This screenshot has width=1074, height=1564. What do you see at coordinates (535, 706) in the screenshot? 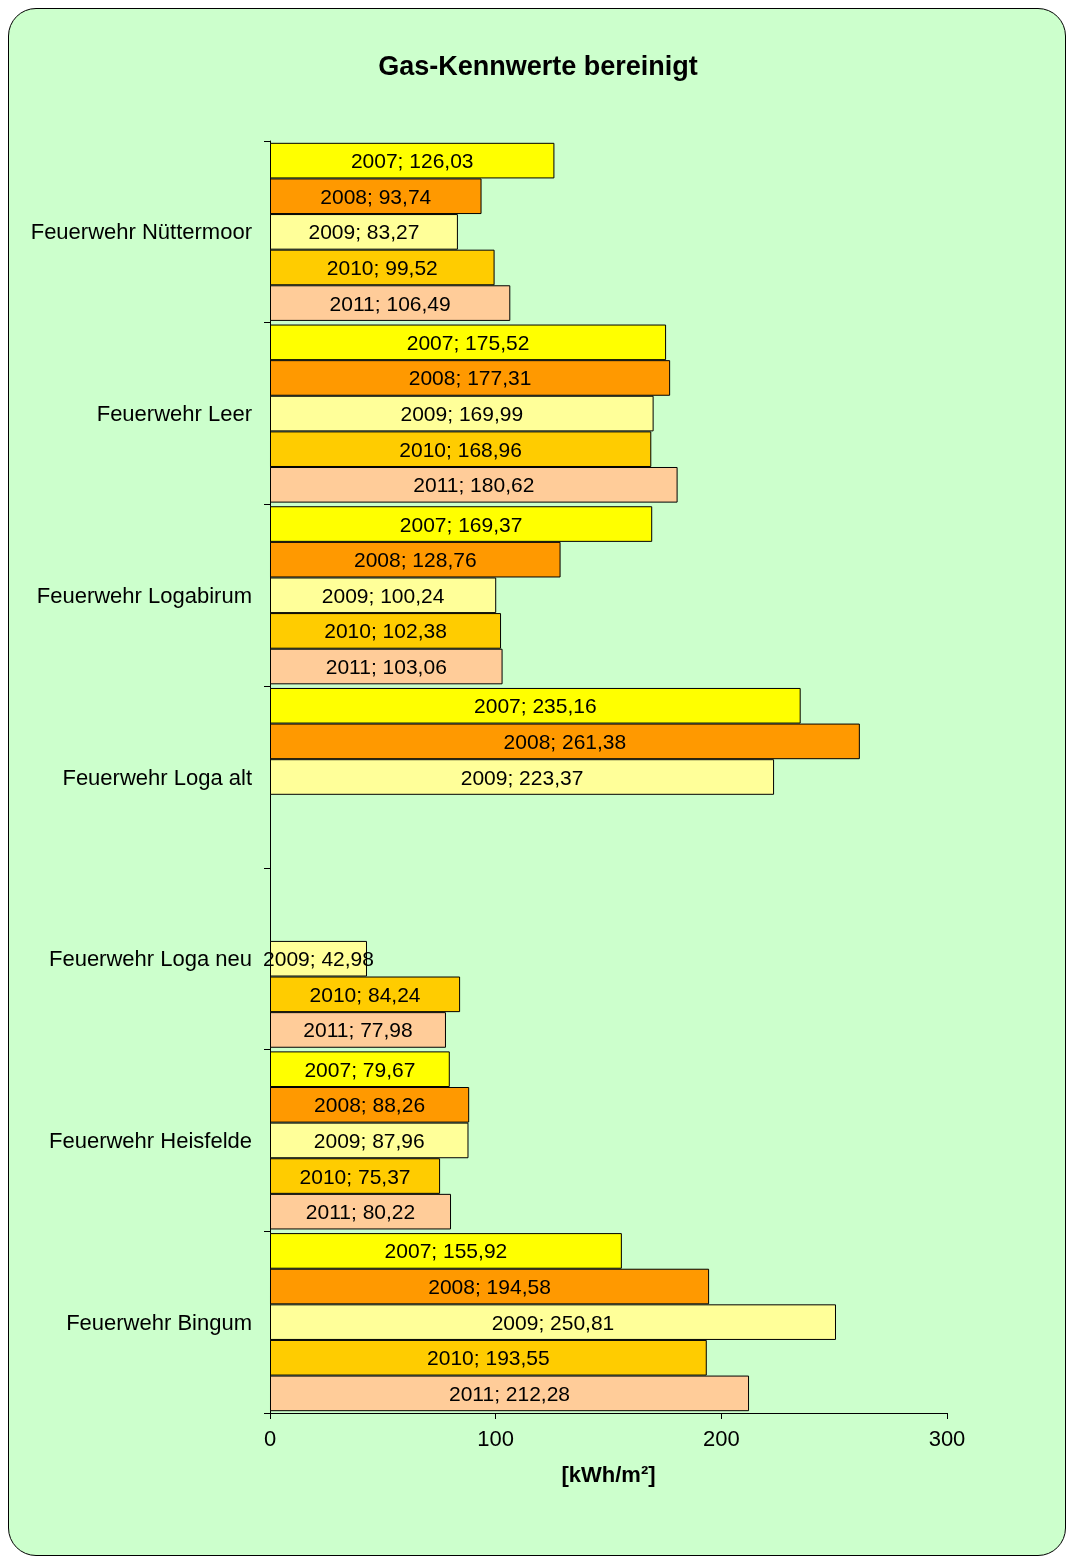
I see `data-label: 2007; 235,16` at bounding box center [535, 706].